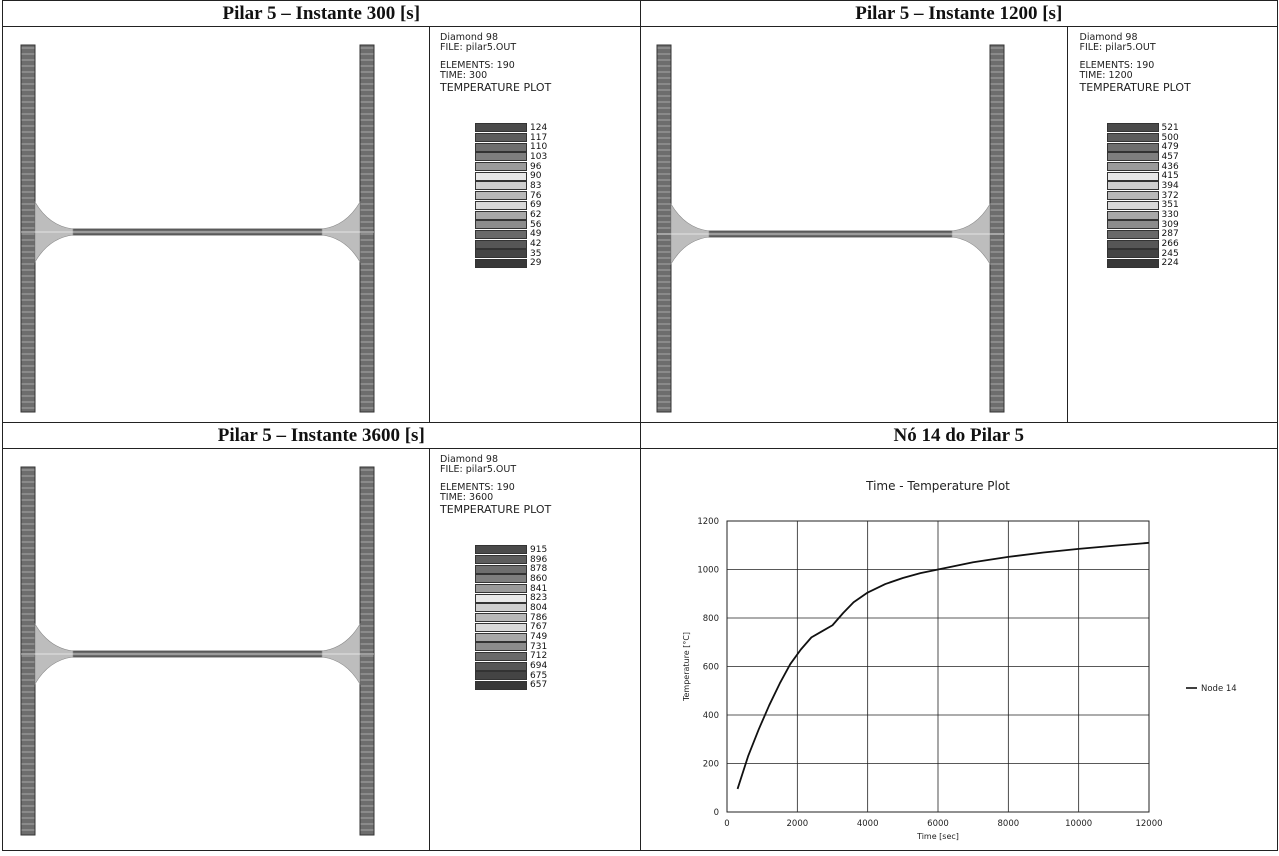 This screenshot has height=856, width=1279. I want to click on legend-value: 266, so click(1170, 244).